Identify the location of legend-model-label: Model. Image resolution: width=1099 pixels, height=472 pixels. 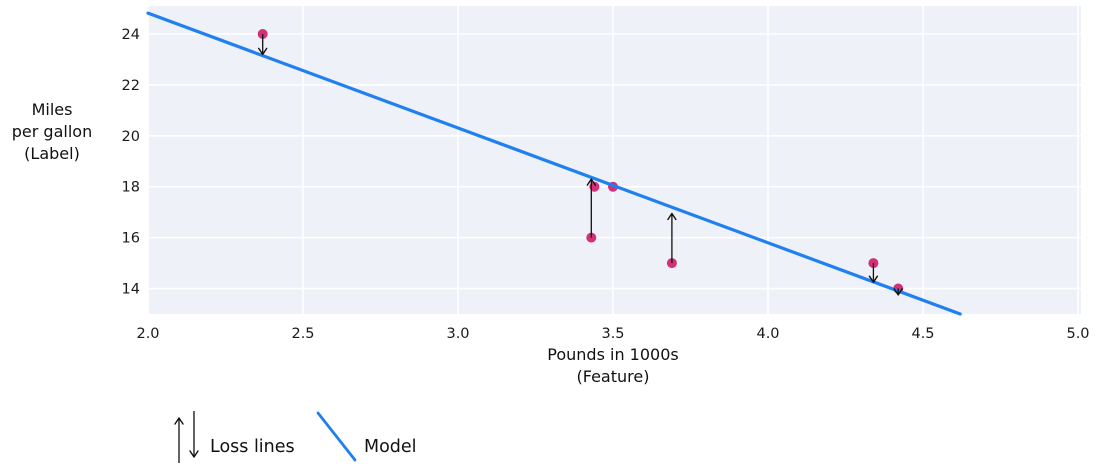
(390, 447).